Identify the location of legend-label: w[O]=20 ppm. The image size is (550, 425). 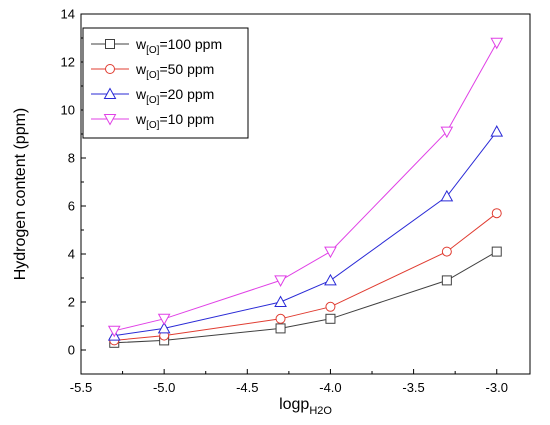
(174, 96).